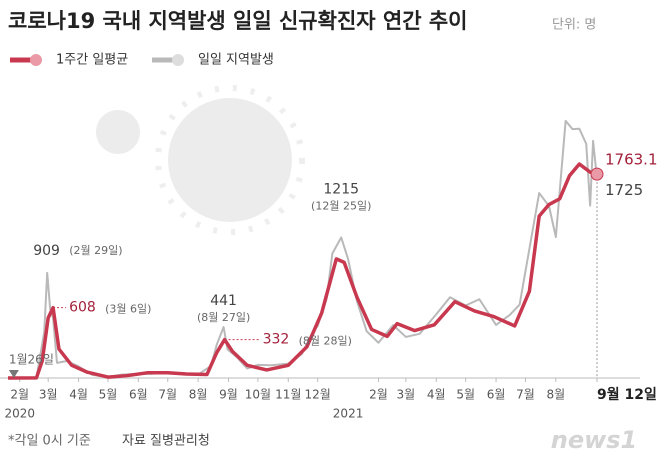  I want to click on x-tick-label: 12월, so click(318, 395).